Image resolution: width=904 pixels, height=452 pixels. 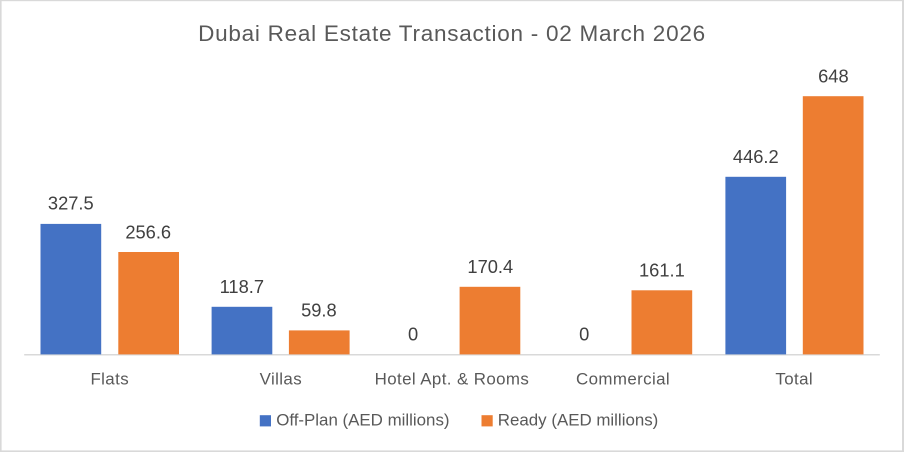 I want to click on svg-text: 170.4, so click(x=490, y=266).